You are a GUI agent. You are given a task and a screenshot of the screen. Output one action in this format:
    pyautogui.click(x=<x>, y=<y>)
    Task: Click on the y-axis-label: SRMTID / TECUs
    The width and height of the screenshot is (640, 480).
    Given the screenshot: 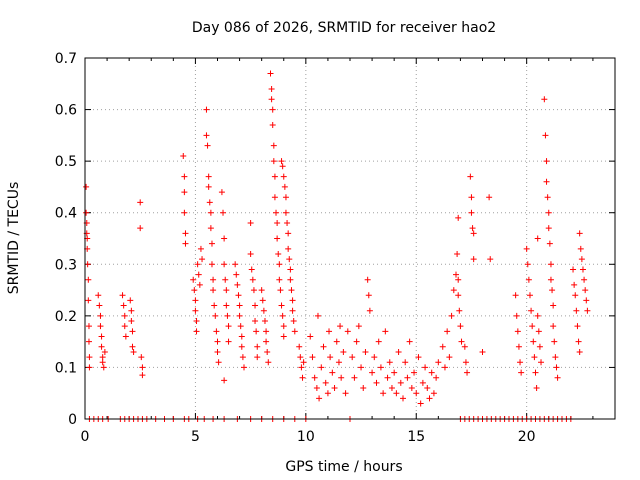 What is the action you would take?
    pyautogui.click(x=14, y=238)
    